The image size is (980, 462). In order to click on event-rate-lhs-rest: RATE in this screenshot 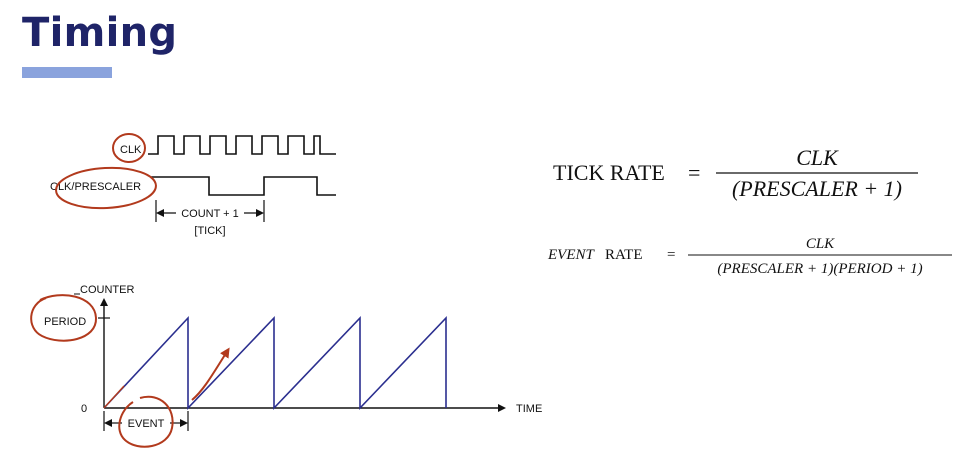, I will do `click(624, 255)`.